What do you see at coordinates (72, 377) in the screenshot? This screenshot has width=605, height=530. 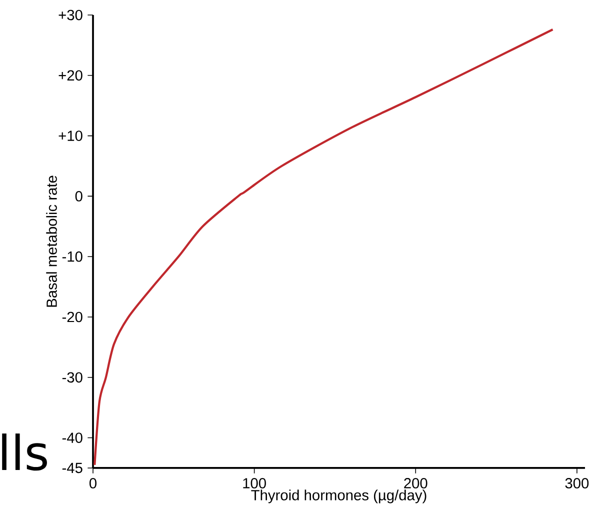 I see `y-tick-label: -30` at bounding box center [72, 377].